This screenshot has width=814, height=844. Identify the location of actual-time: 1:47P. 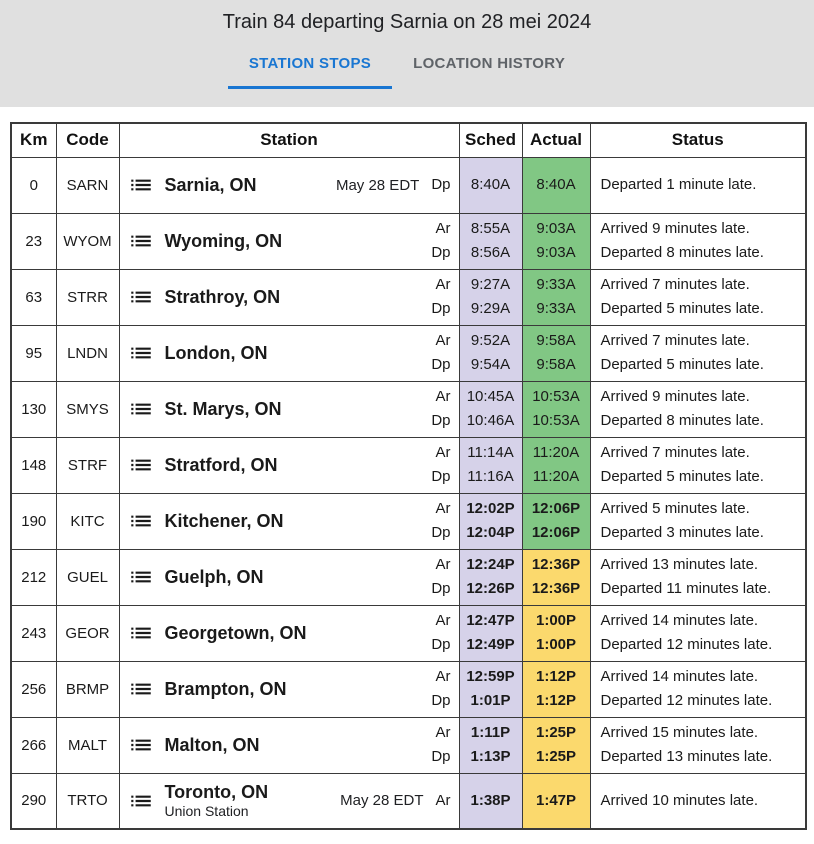
(556, 800).